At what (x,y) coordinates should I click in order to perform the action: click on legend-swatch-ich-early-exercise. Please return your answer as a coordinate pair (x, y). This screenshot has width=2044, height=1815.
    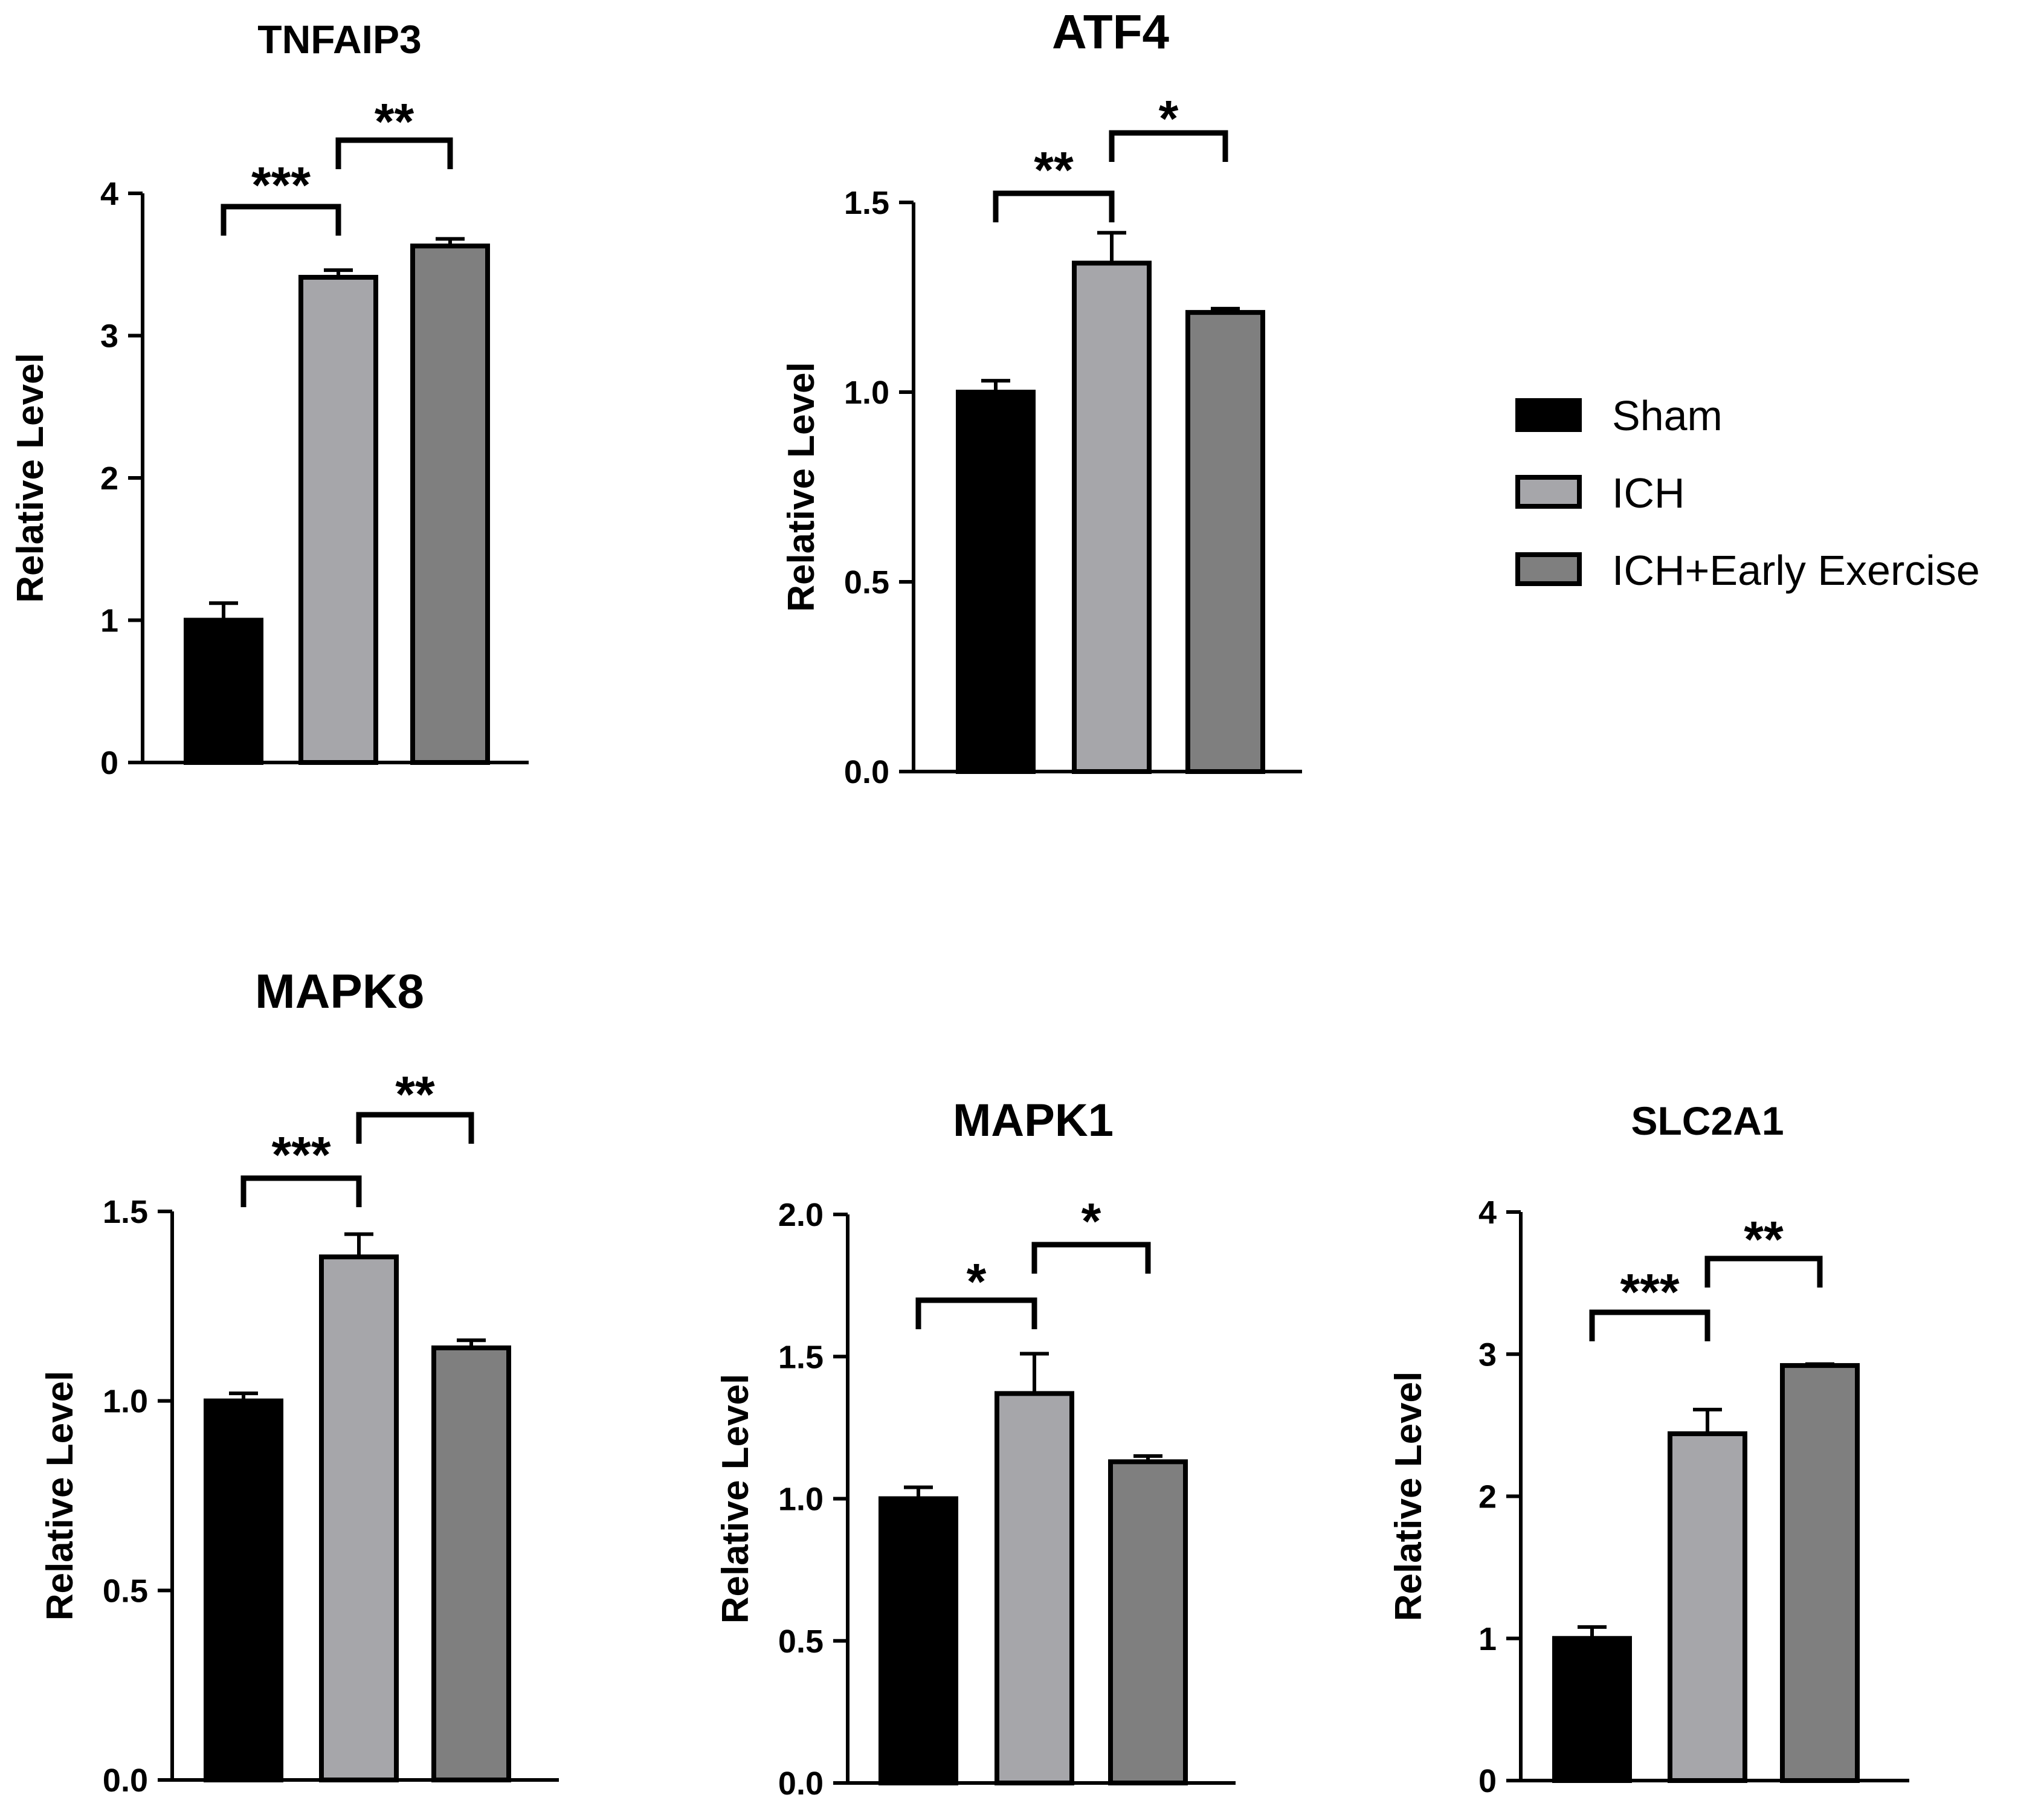
    Looking at the image, I should click on (1548, 569).